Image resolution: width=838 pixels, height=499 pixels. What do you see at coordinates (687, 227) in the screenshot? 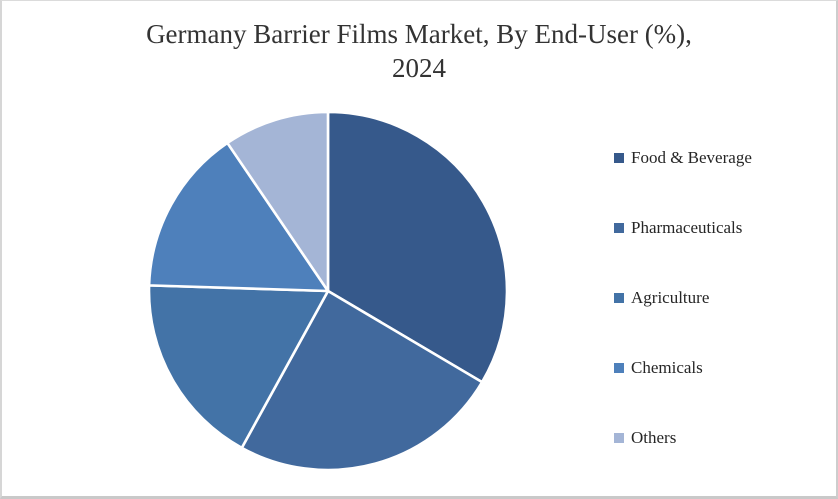
I see `legend-label: Pharmaceuticals` at bounding box center [687, 227].